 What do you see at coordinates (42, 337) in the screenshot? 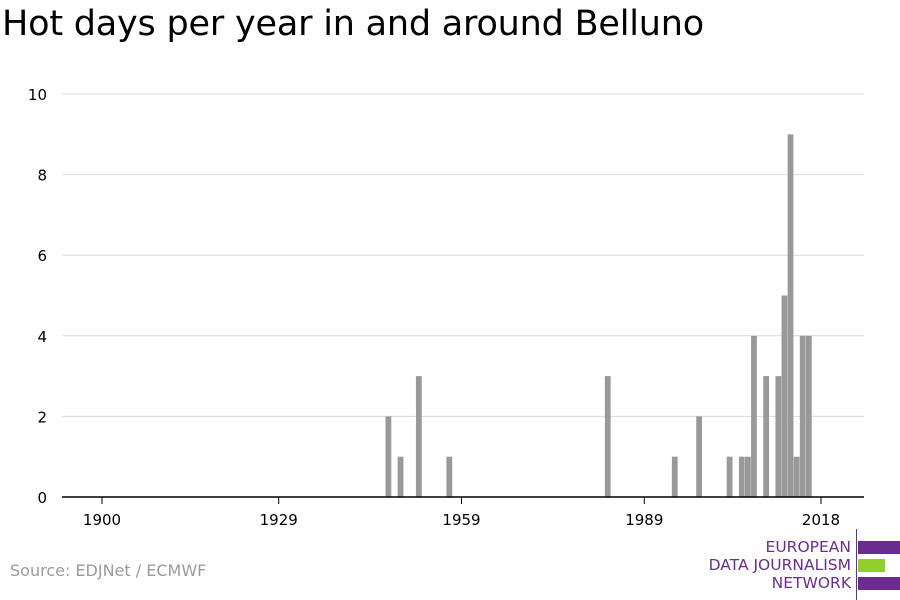
I see `y-tick-label: 4` at bounding box center [42, 337].